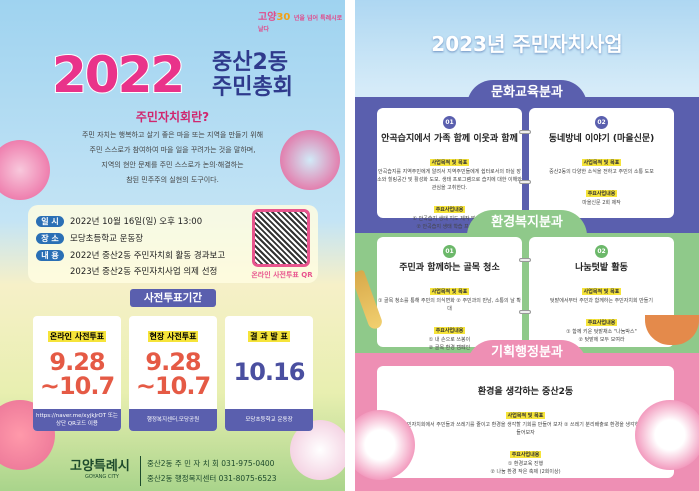 This screenshot has width=699, height=491. Describe the element at coordinates (449, 305) in the screenshot. I see `goal-text: ① 골목 청소를 통해 주민의 의식변화 ② 주민과의 만남, 소통의 날 확대` at that location.